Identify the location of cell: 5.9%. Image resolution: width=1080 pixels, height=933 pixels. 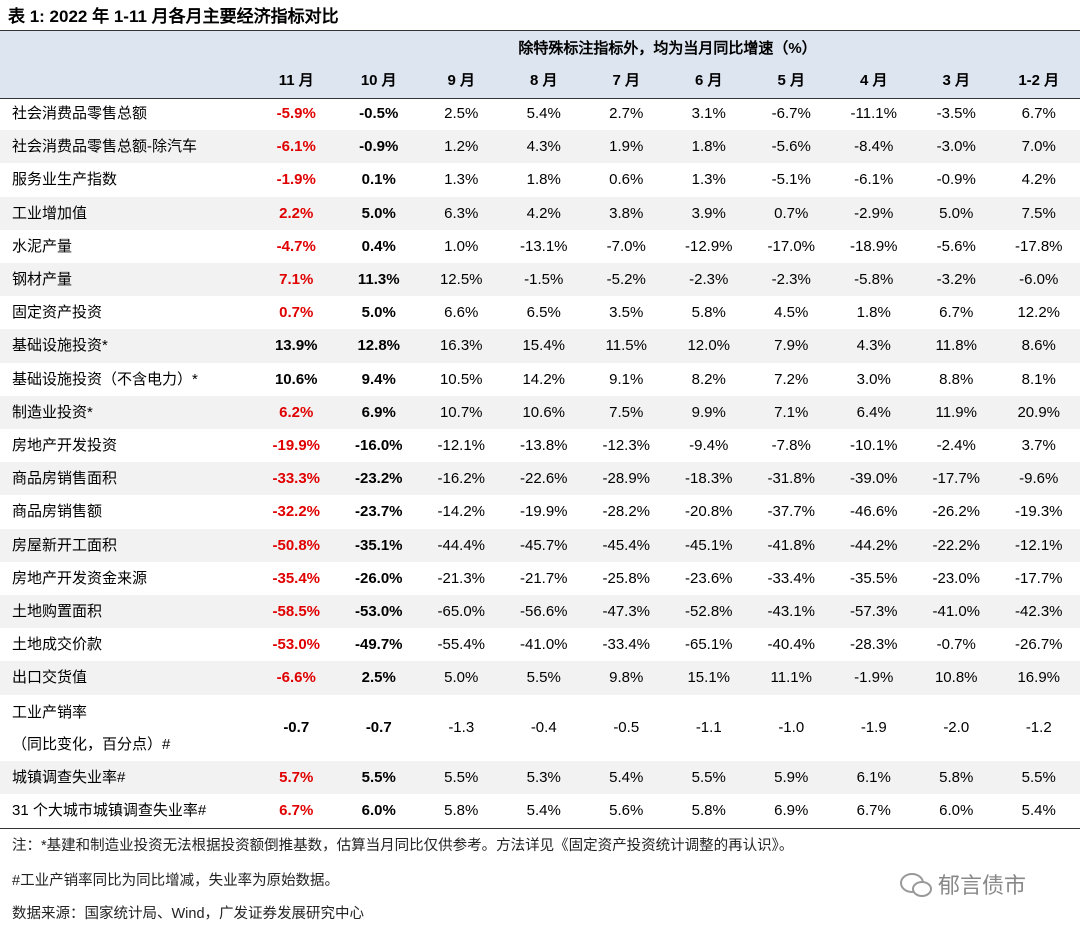
(791, 777).